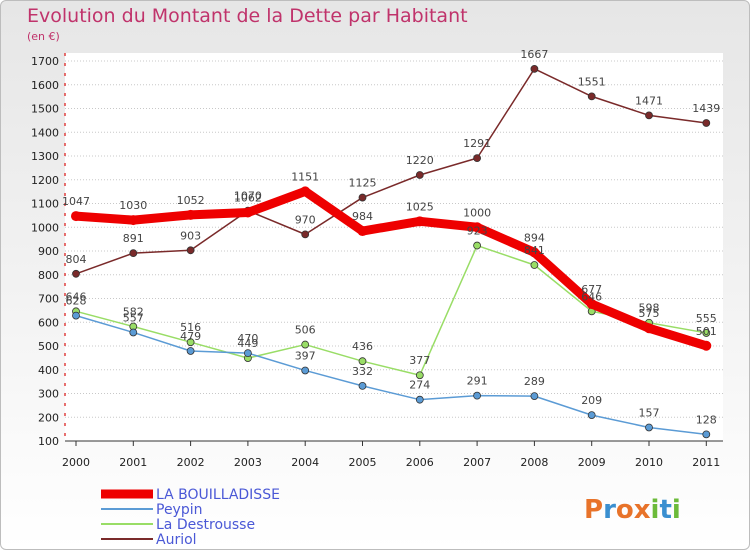 The image size is (750, 550). I want to click on x-tick-label: 2004, so click(305, 462).